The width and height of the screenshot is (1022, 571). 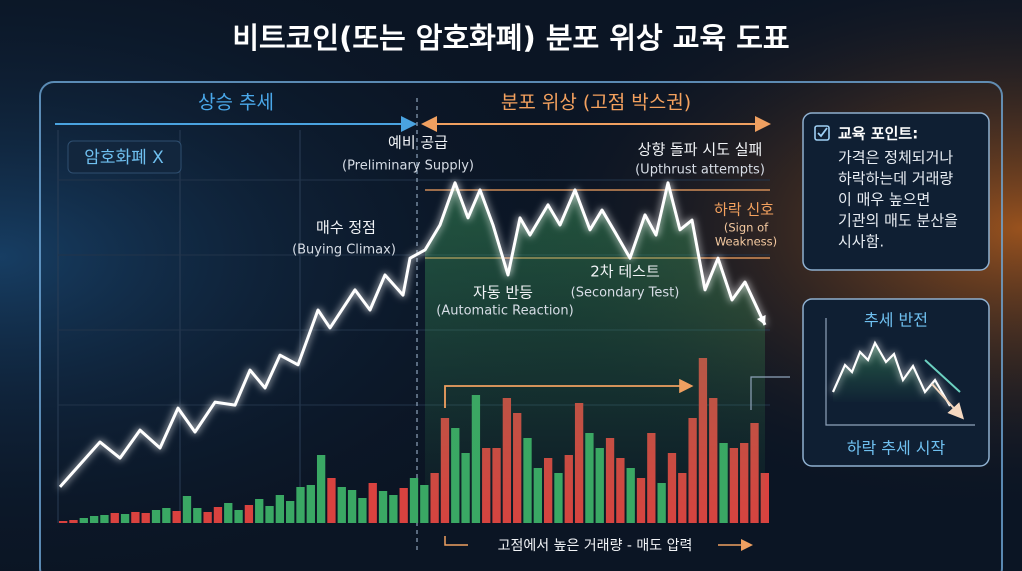 I want to click on annotation: 하락 신호, so click(x=744, y=210).